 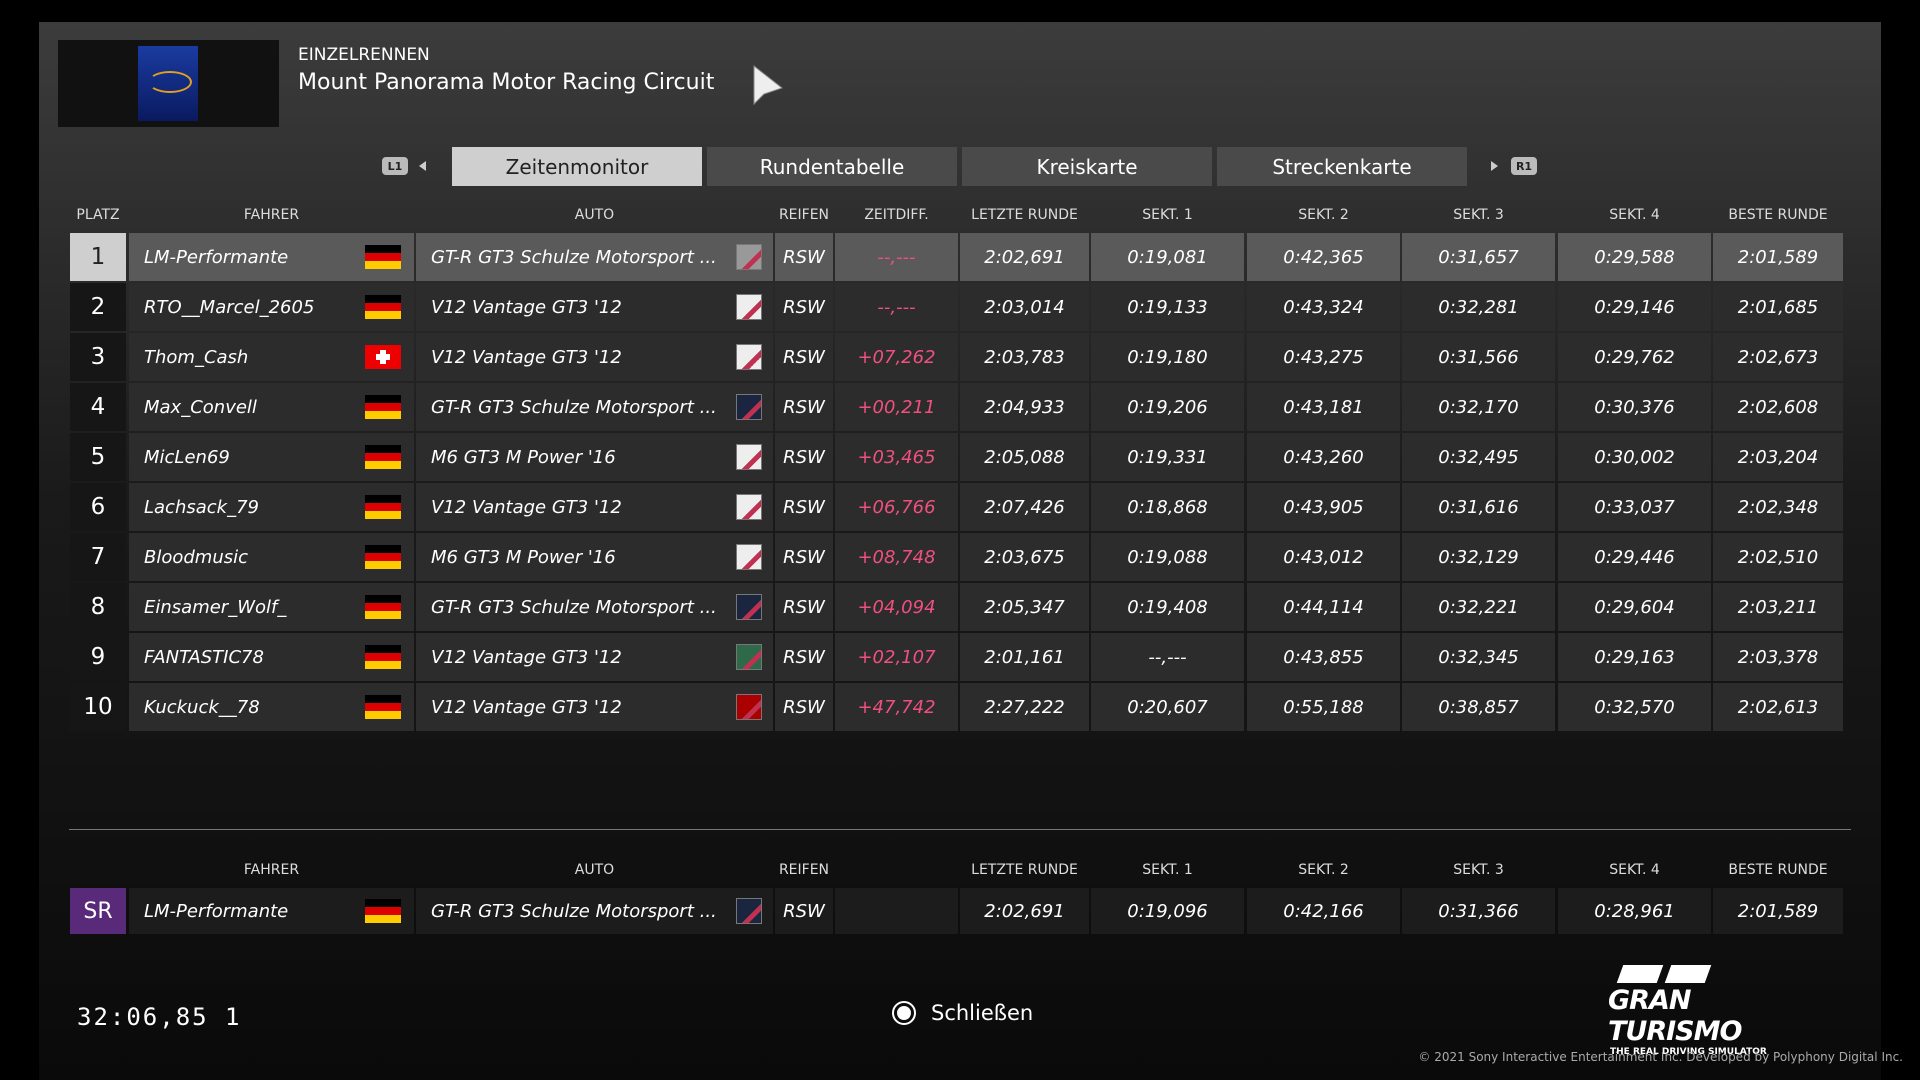 I want to click on empty-cell, so click(x=896, y=911).